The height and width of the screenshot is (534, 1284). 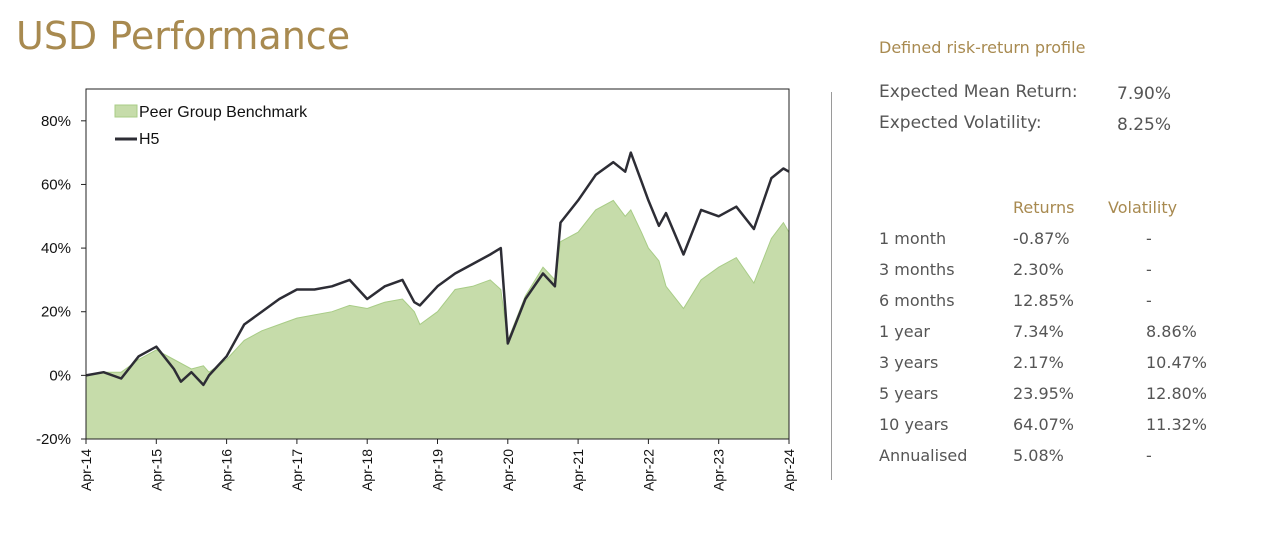 What do you see at coordinates (642, 240) in the screenshot?
I see `table-row: 1 month -0.87% -` at bounding box center [642, 240].